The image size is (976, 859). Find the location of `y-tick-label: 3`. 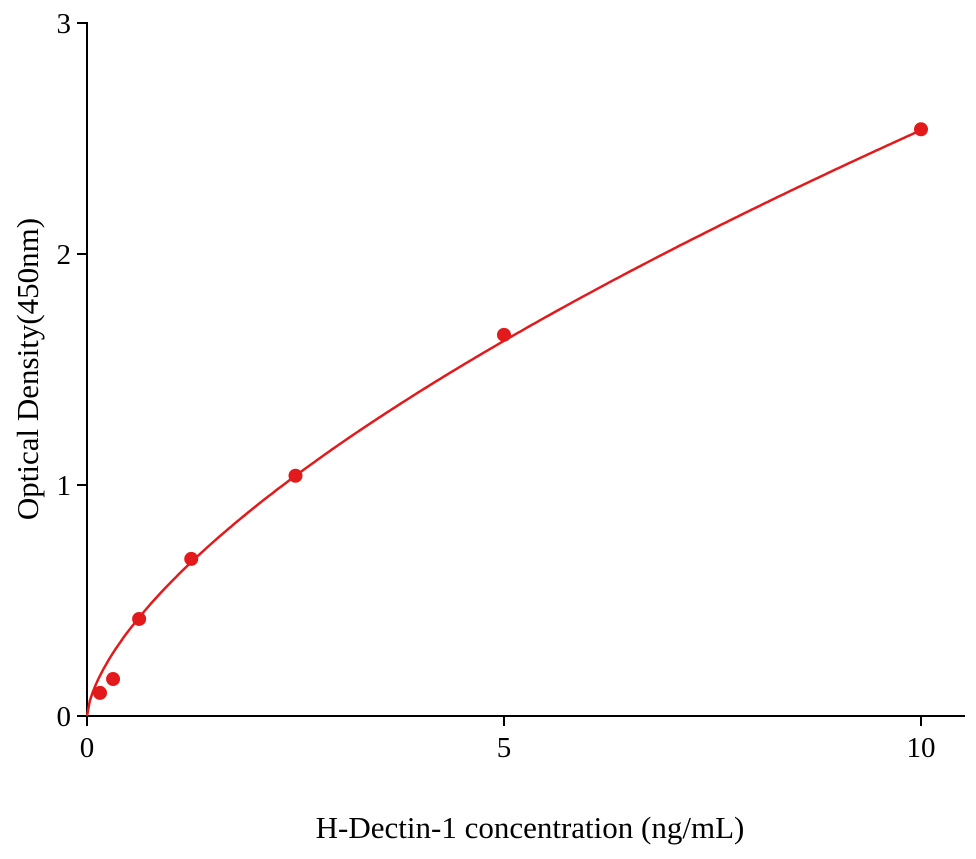

y-tick-label: 3 is located at coordinates (64, 24).